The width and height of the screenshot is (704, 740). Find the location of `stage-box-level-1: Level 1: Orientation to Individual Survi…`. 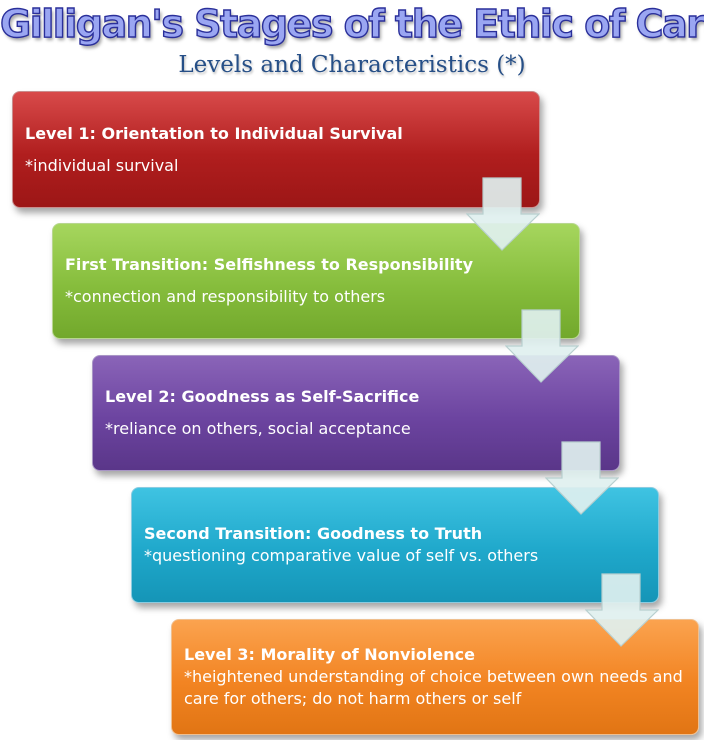

stage-box-level-1: Level 1: Orientation to Individual Survi… is located at coordinates (276, 149).